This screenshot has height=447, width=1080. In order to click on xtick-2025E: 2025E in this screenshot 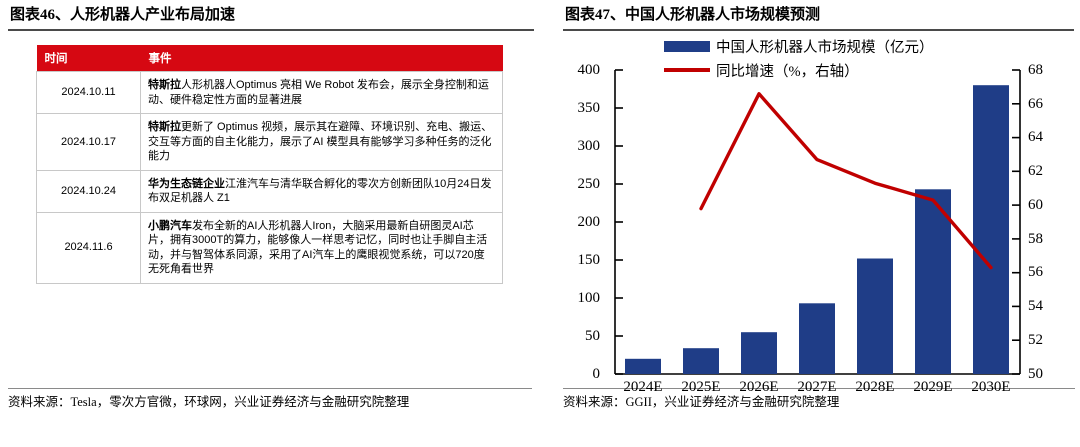, I will do `click(701, 387)`.